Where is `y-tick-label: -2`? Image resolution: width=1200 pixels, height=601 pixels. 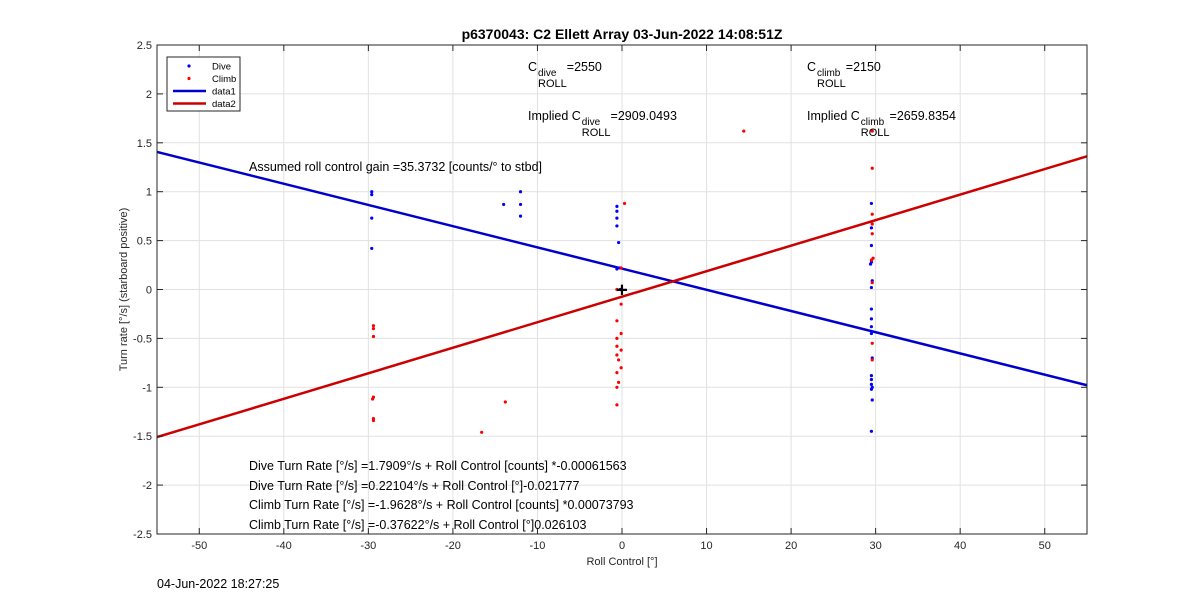 y-tick-label: -2 is located at coordinates (147, 486).